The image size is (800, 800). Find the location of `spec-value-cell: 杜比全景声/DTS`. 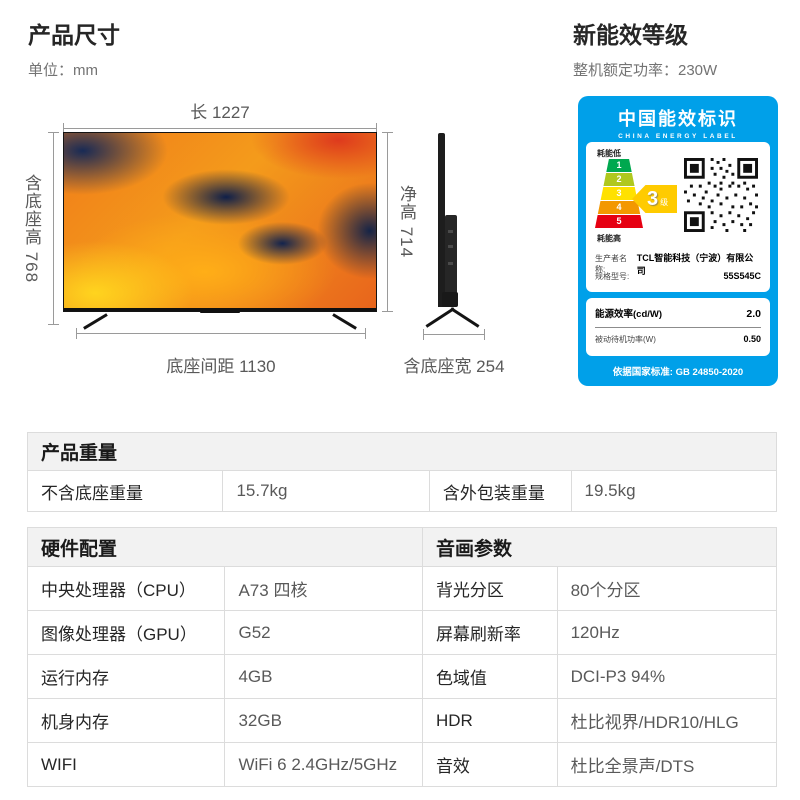

spec-value-cell: 杜比全景声/DTS is located at coordinates (632, 766).